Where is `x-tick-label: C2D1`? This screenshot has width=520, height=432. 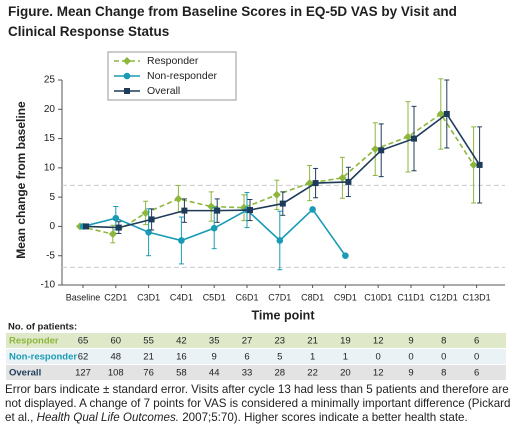 x-tick-label: C2D1 is located at coordinates (115, 297).